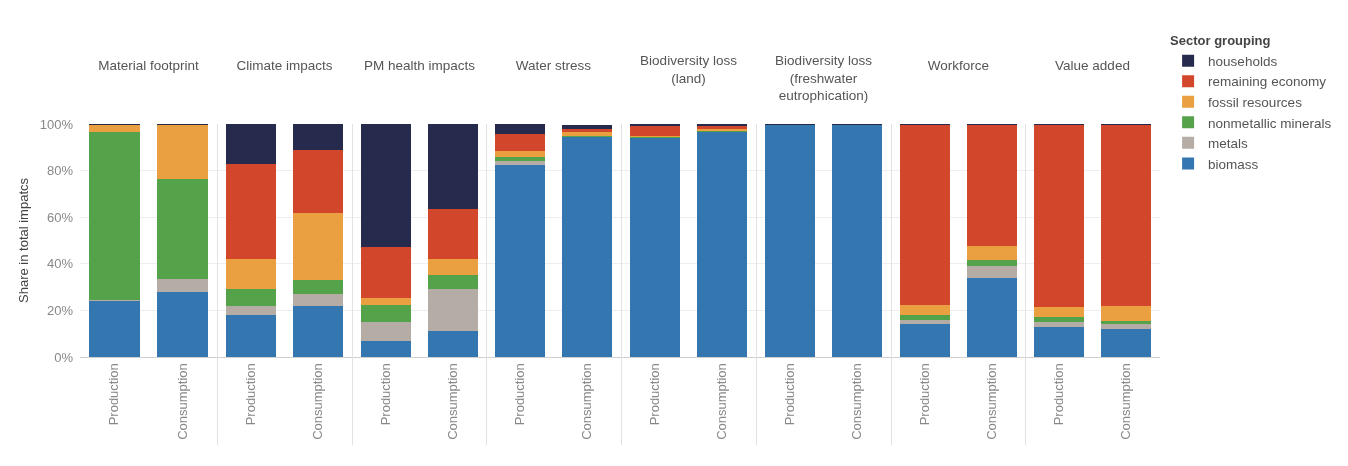 The width and height of the screenshot is (1348, 466). I want to click on chart-title: Biodiversity loss (land), so click(689, 69).